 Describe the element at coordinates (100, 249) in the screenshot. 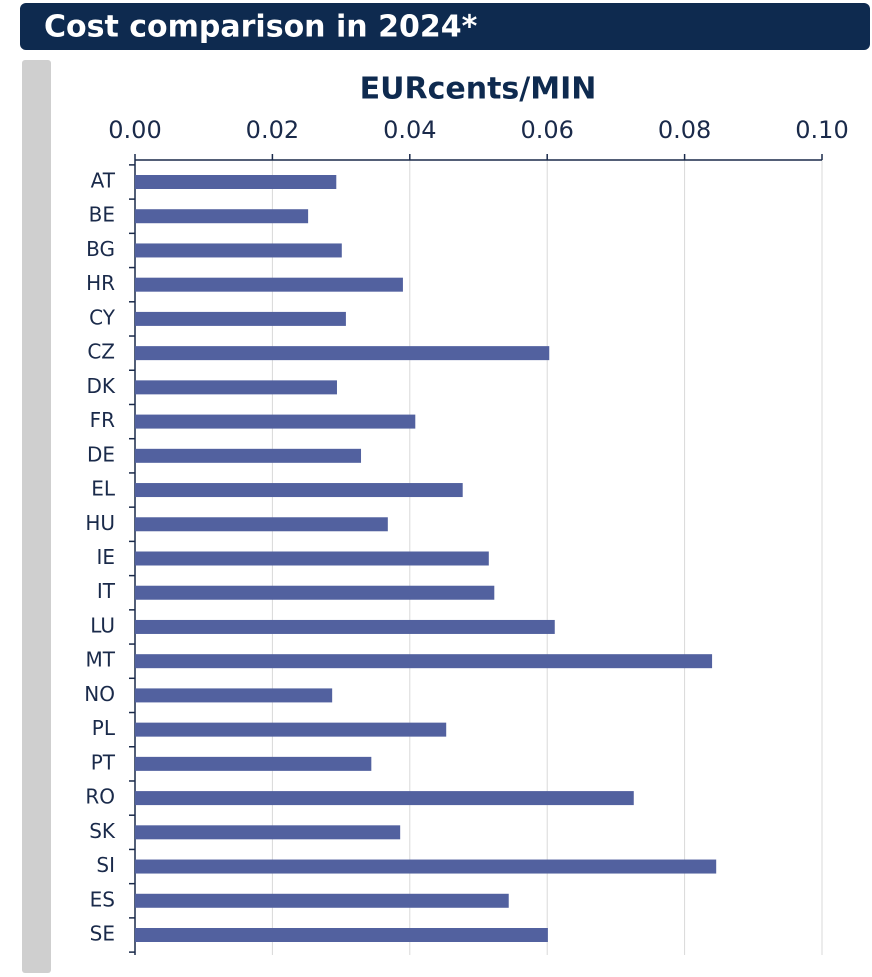

I see `y-tick-label: BG` at that location.